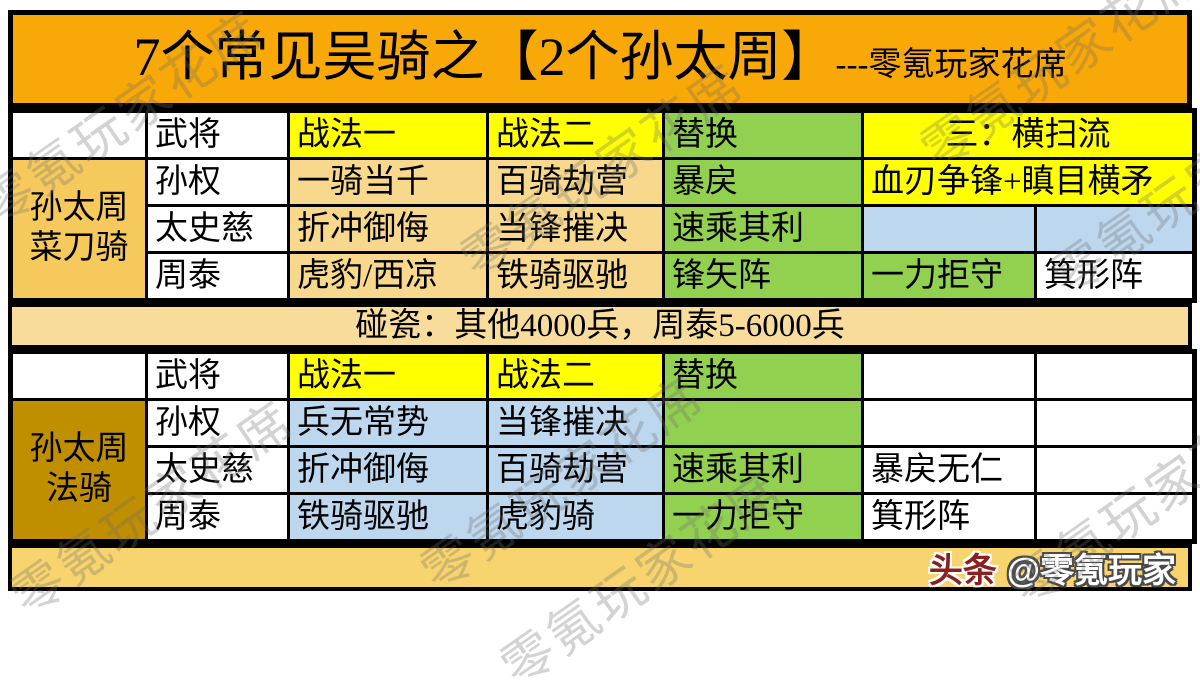 Image resolution: width=1200 pixels, height=700 pixels. I want to click on group-label-caidao: 孙太周菜刀骑, so click(78, 229).